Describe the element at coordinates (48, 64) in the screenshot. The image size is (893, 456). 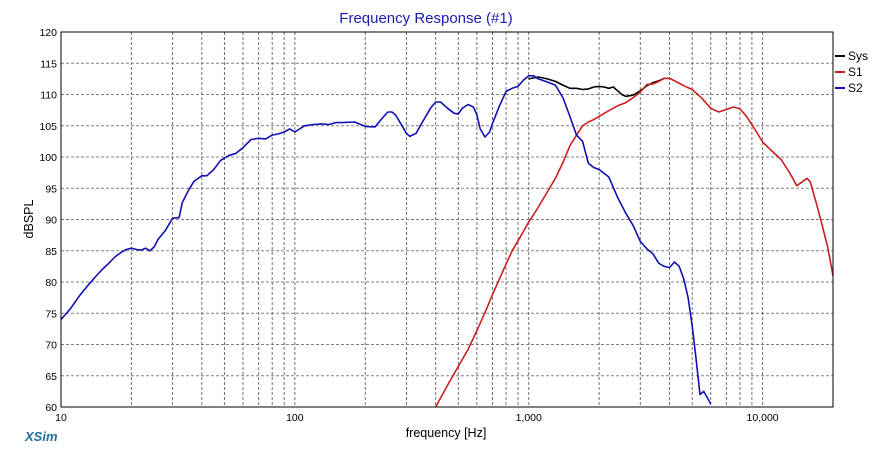
I see `y-tick-label: 115` at that location.